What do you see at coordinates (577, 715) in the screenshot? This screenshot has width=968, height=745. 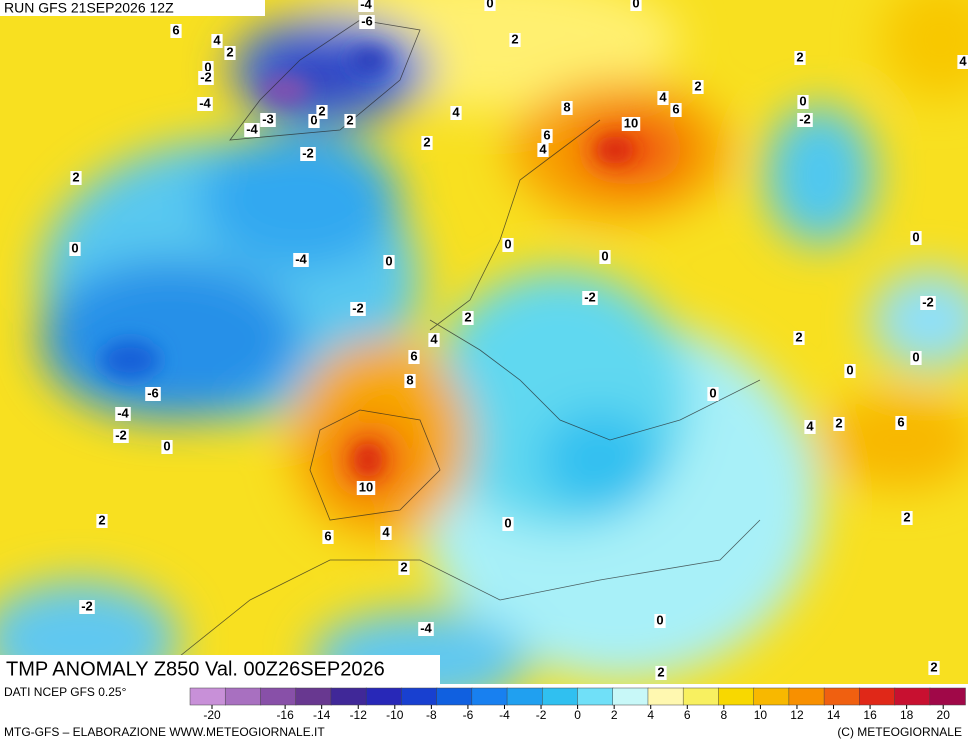 I see `legend-tick-label: 0` at bounding box center [577, 715].